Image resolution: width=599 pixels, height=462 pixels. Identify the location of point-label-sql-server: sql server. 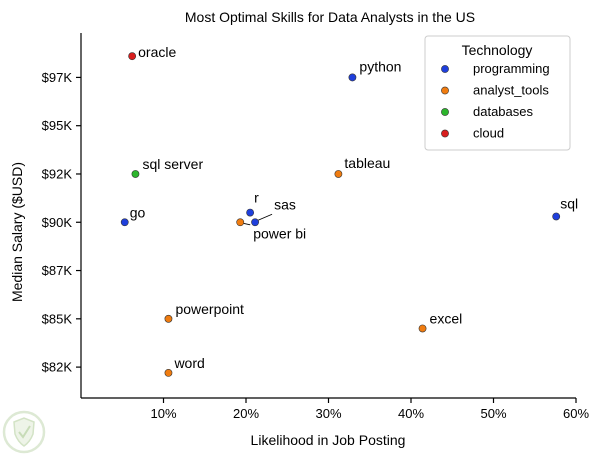
(172, 164).